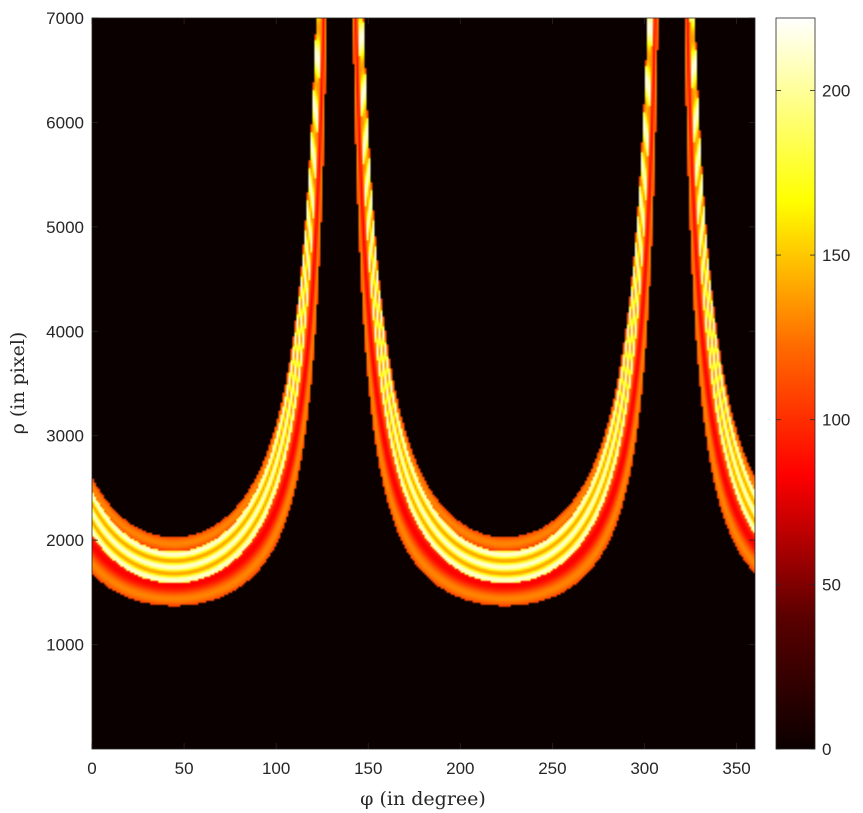 Image resolution: width=863 pixels, height=813 pixels. I want to click on colorbar-tick-label: 0, so click(826, 749).